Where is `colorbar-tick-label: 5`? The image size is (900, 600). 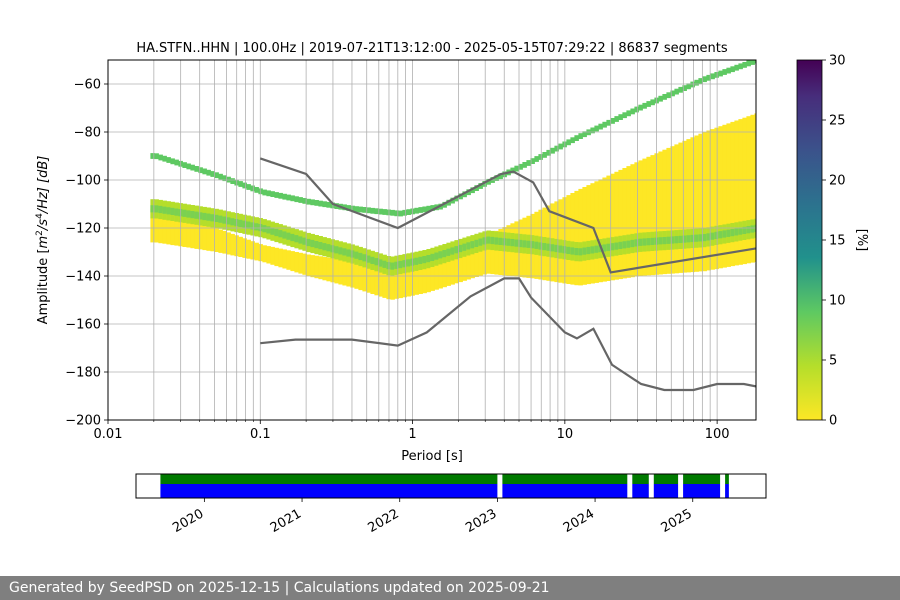
colorbar-tick-label: 5 is located at coordinates (833, 361).